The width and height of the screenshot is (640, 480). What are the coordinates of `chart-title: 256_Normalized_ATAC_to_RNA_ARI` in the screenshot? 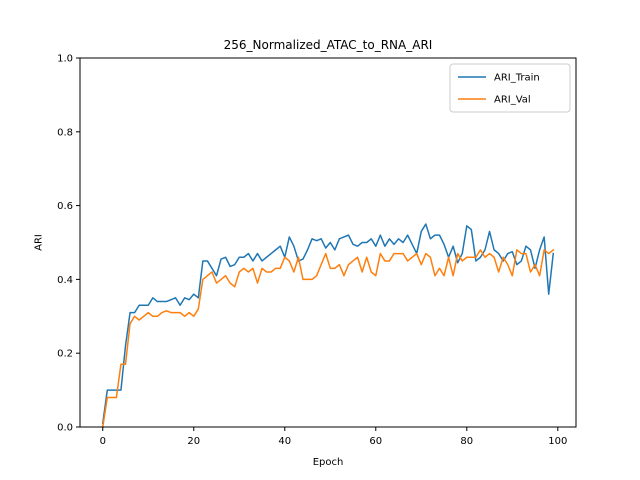 It's located at (328, 45).